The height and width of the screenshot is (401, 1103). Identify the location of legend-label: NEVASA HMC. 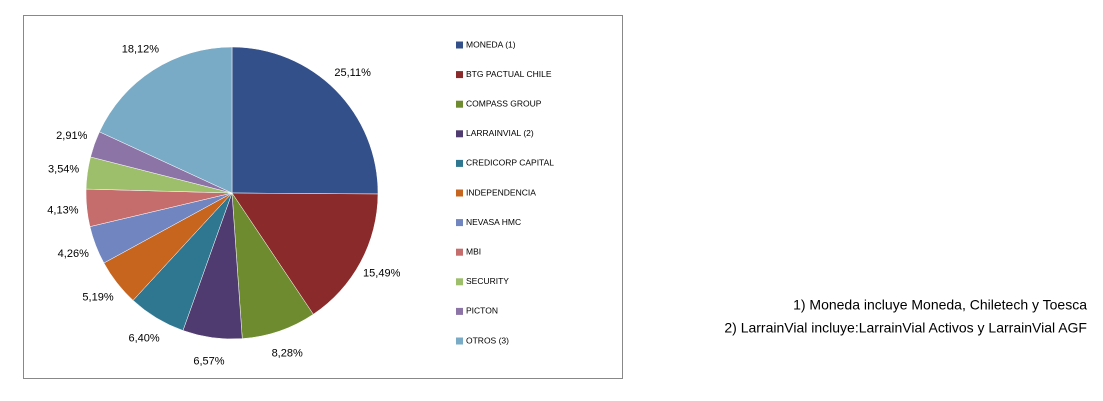
(493, 222).